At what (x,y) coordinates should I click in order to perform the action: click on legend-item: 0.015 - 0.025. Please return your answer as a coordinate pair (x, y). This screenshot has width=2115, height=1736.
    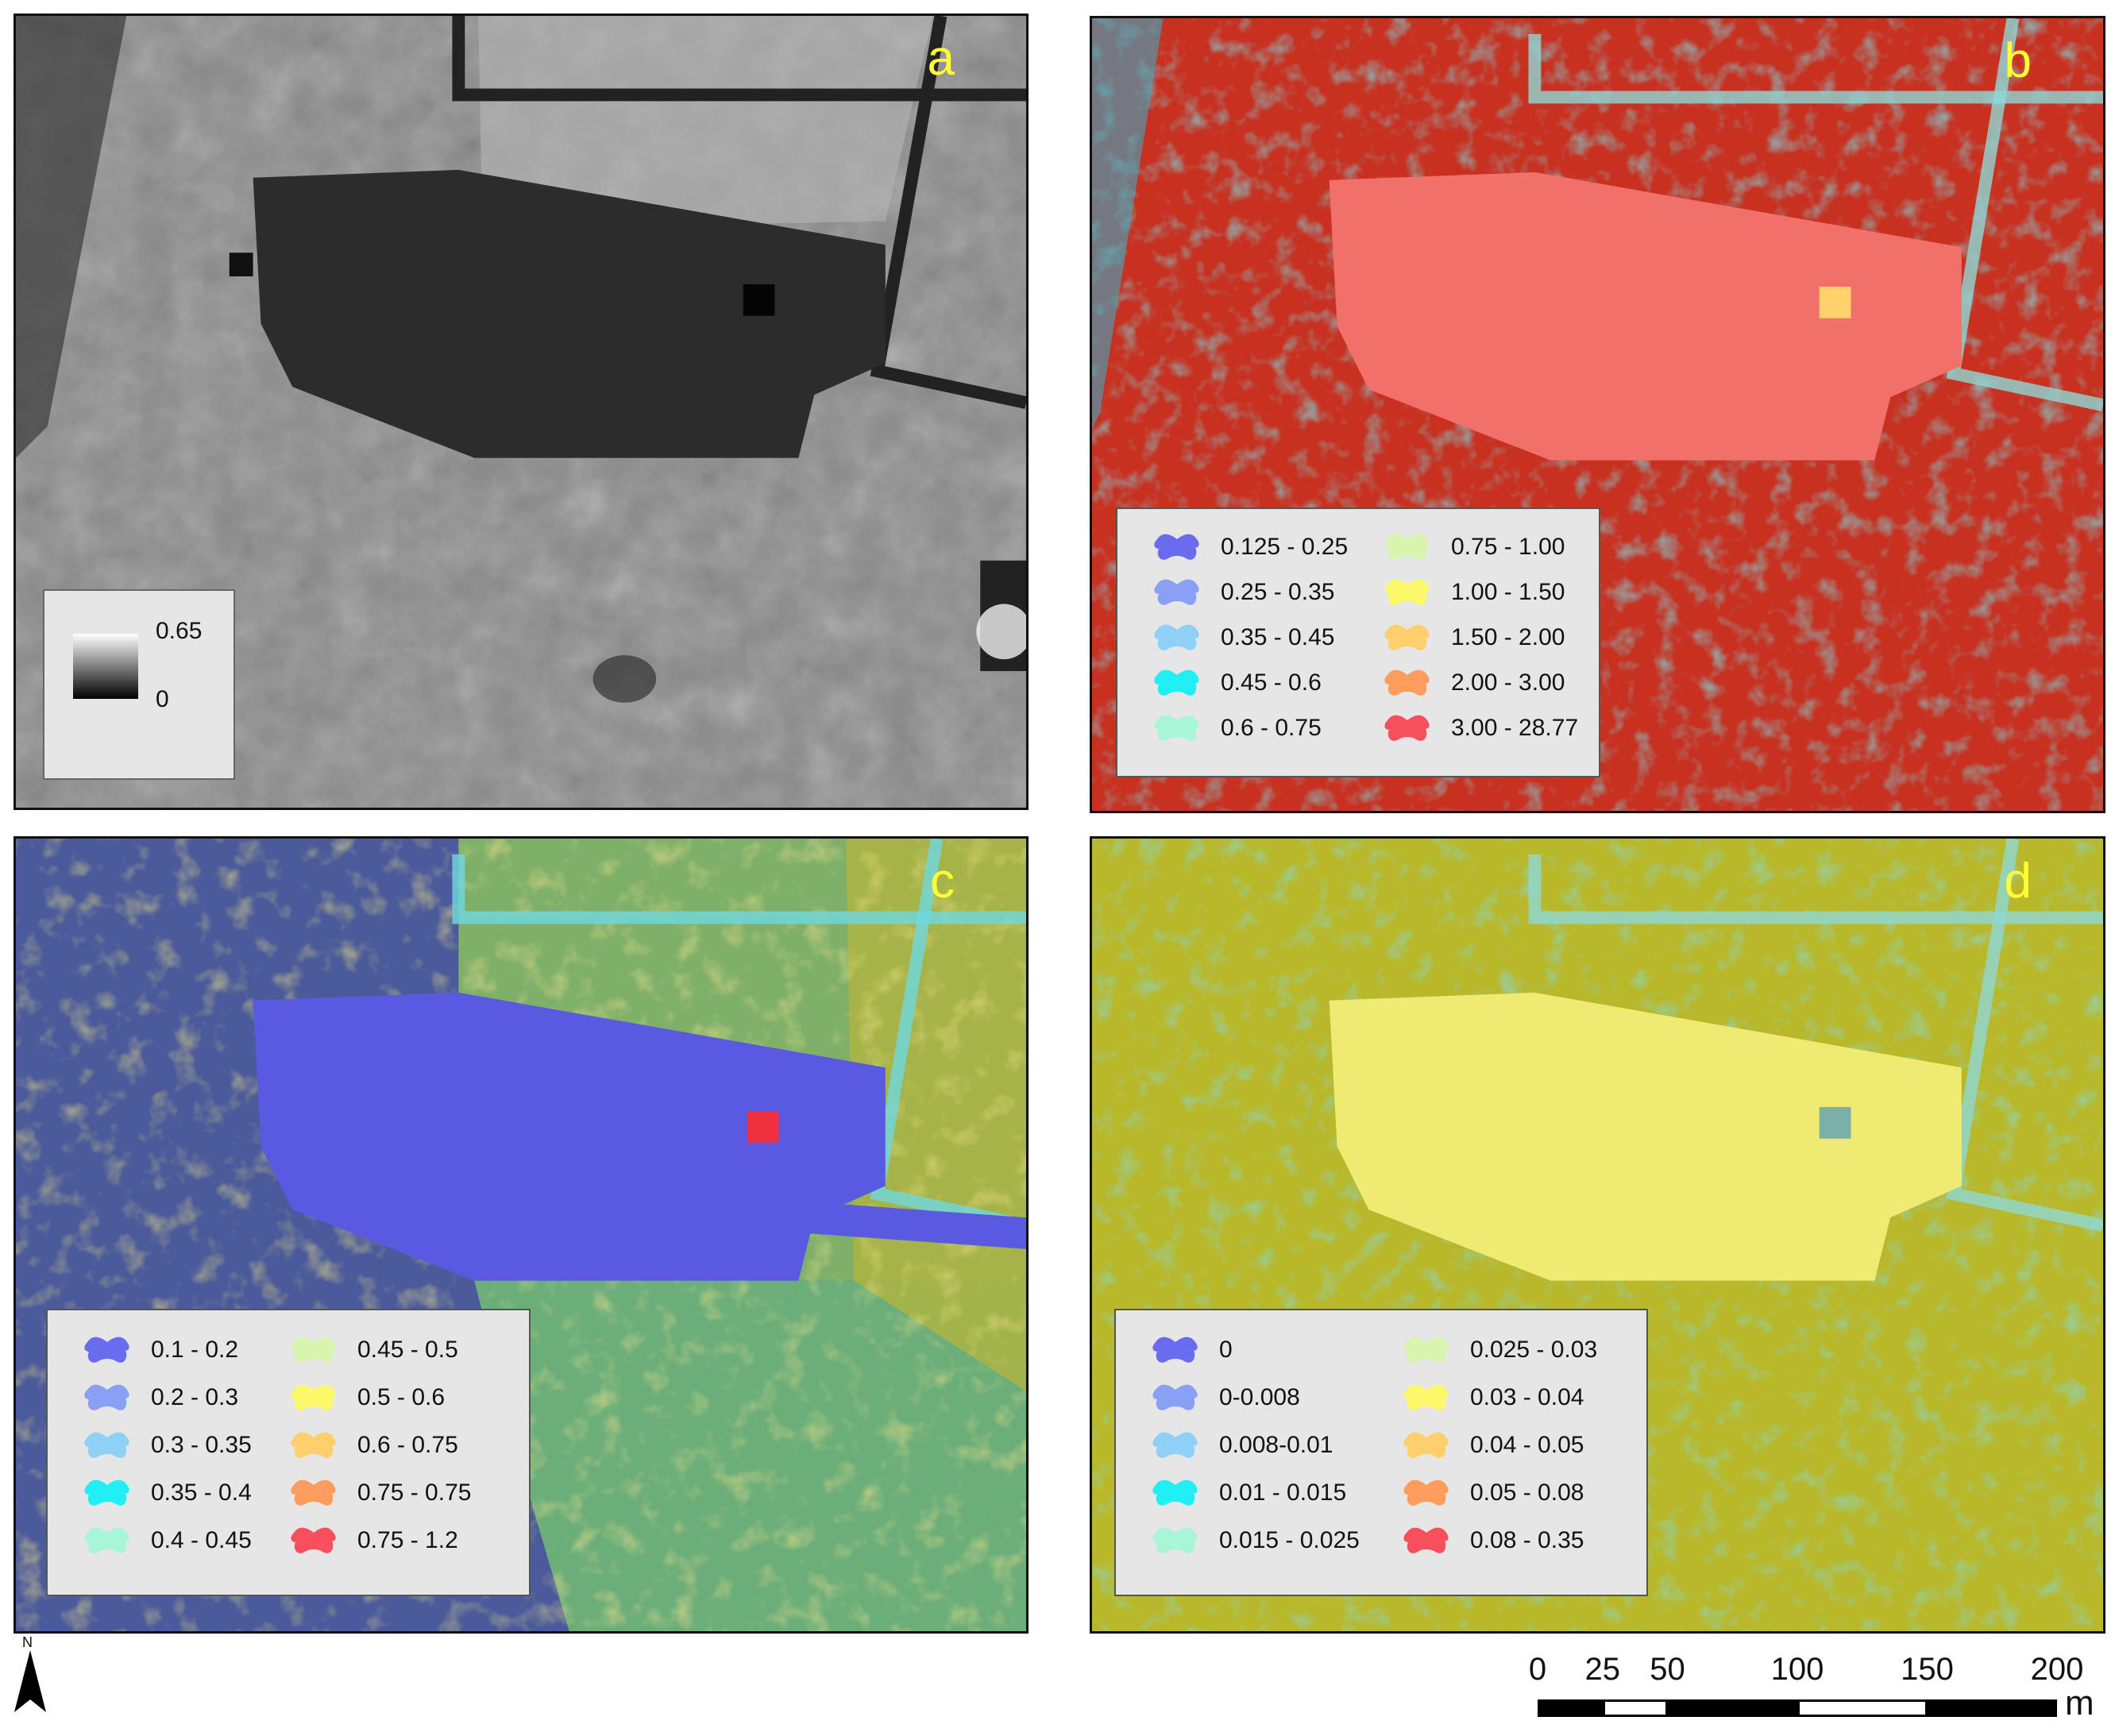
    Looking at the image, I should click on (1254, 1540).